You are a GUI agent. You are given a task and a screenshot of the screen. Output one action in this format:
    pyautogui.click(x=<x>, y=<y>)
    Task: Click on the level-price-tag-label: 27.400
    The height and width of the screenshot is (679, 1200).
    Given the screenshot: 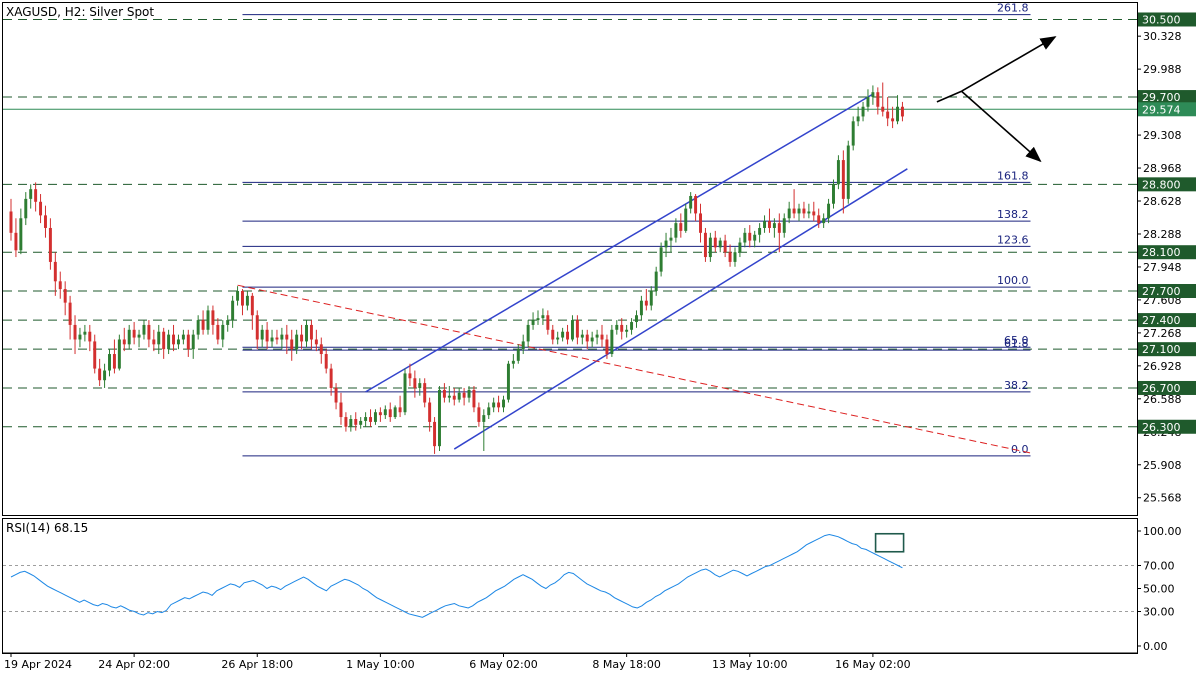 What is the action you would take?
    pyautogui.click(x=1161, y=320)
    